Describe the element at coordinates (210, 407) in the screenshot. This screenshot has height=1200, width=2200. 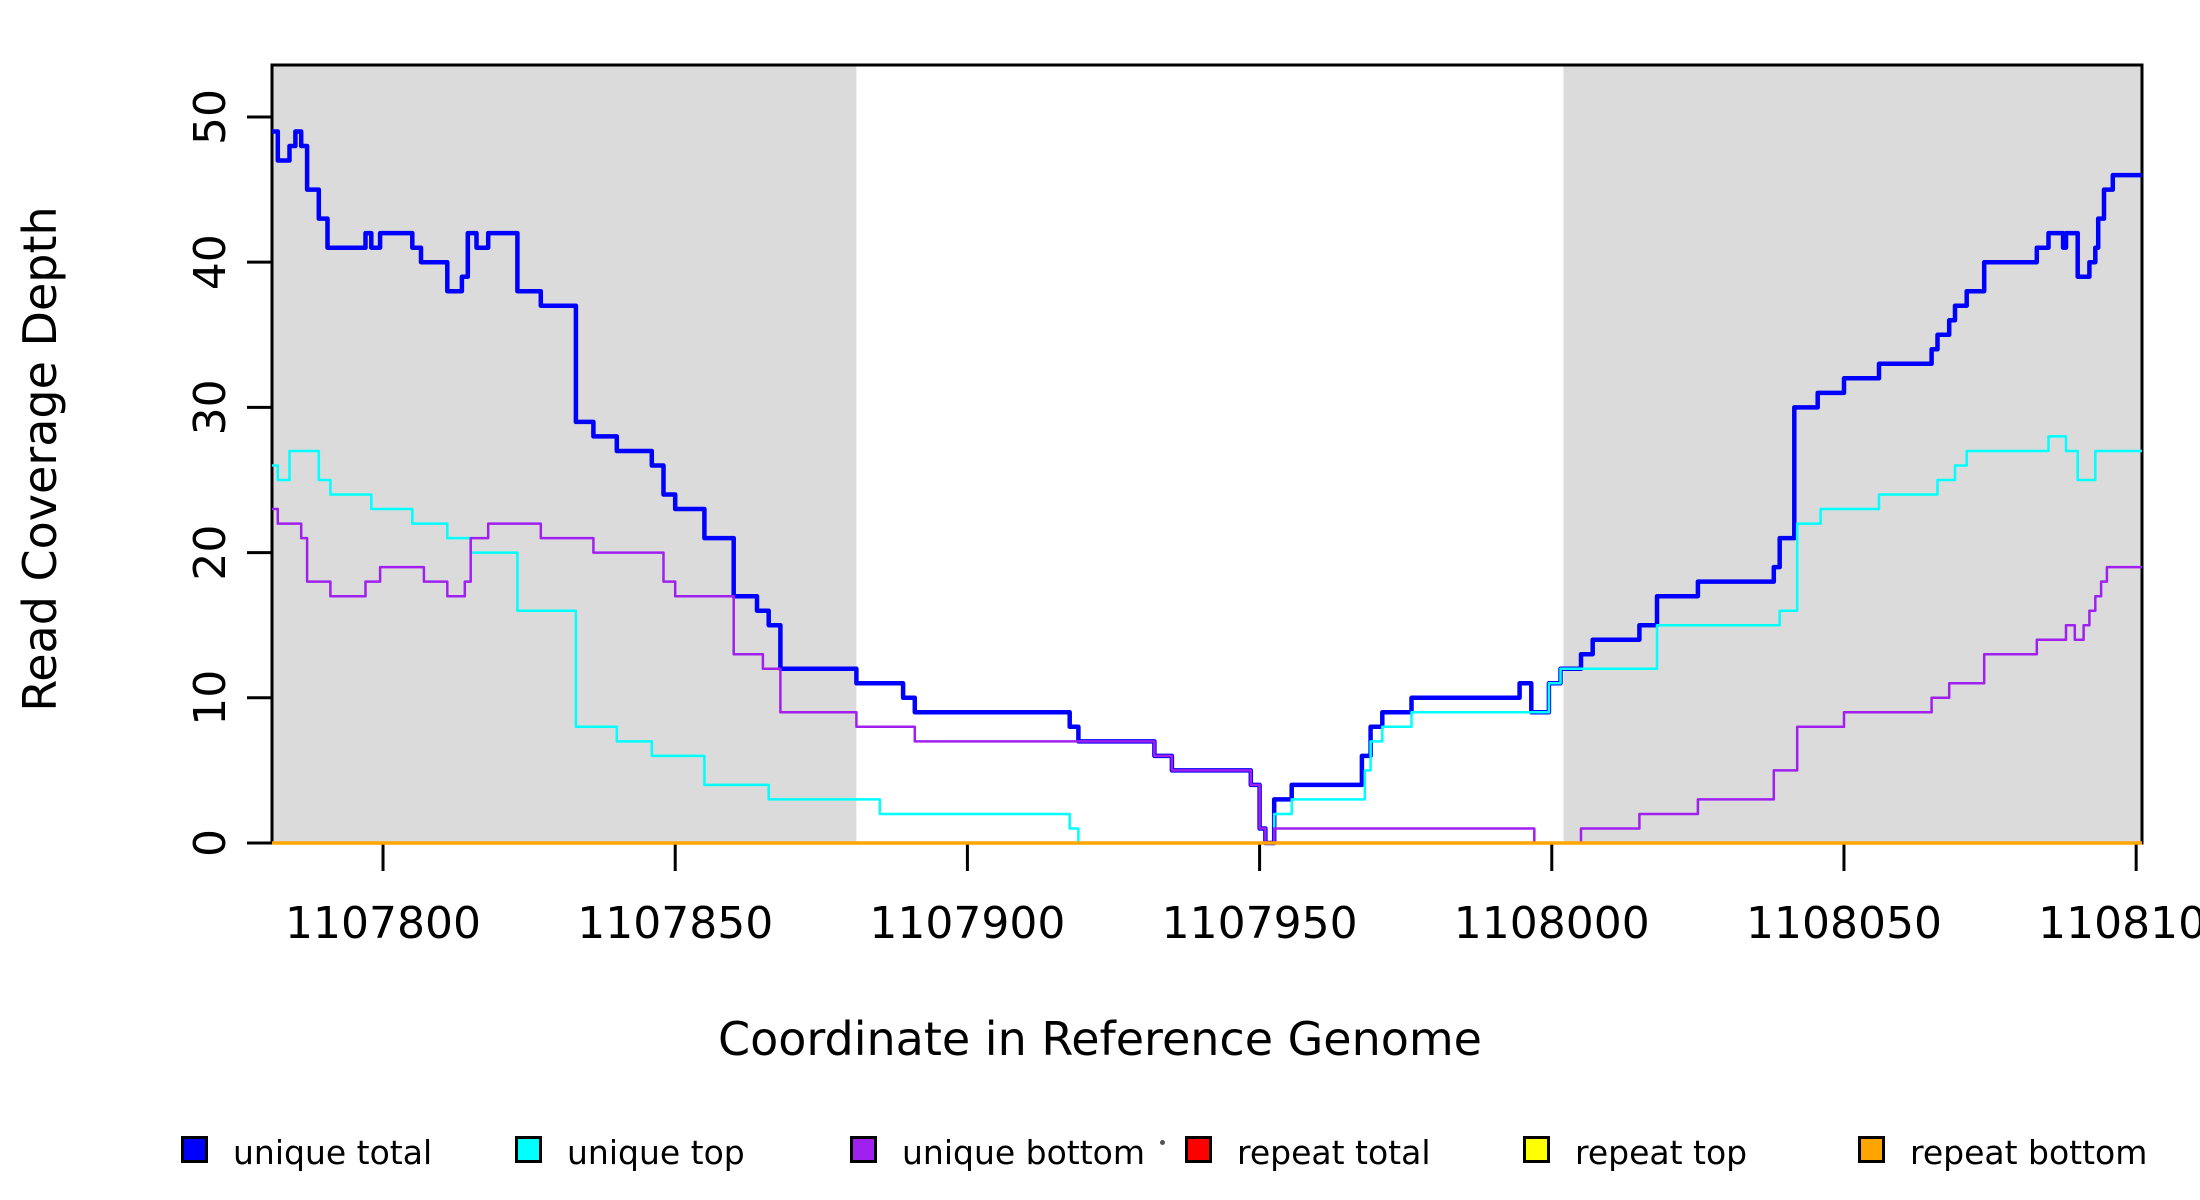
I see `y-tick-label: 30` at that location.